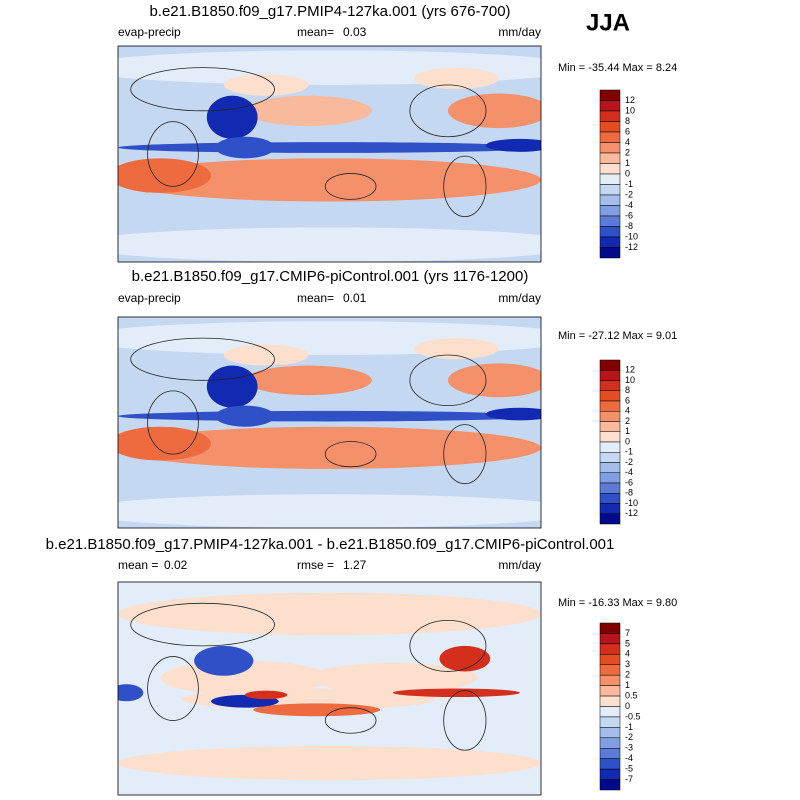  Describe the element at coordinates (629, 748) in the screenshot. I see `colorbar-label: -3` at that location.